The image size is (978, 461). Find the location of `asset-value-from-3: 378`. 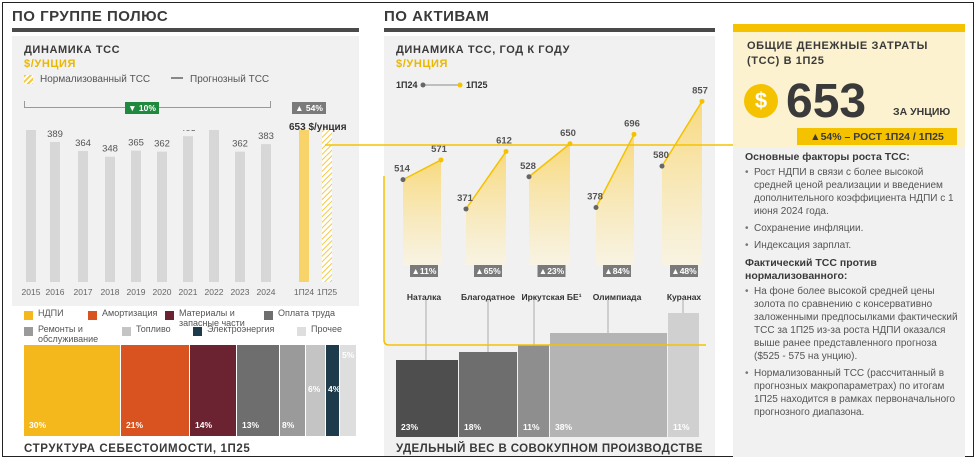

asset-value-from-3: 378 is located at coordinates (595, 197).